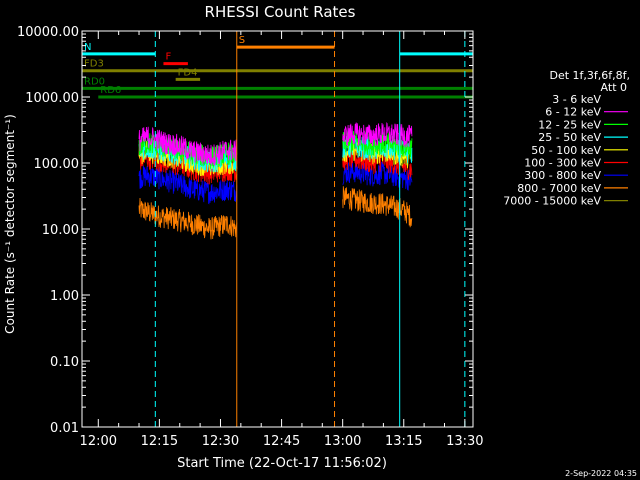 The height and width of the screenshot is (480, 640). I want to click on state-bar-label-7: RD6, so click(110, 90).